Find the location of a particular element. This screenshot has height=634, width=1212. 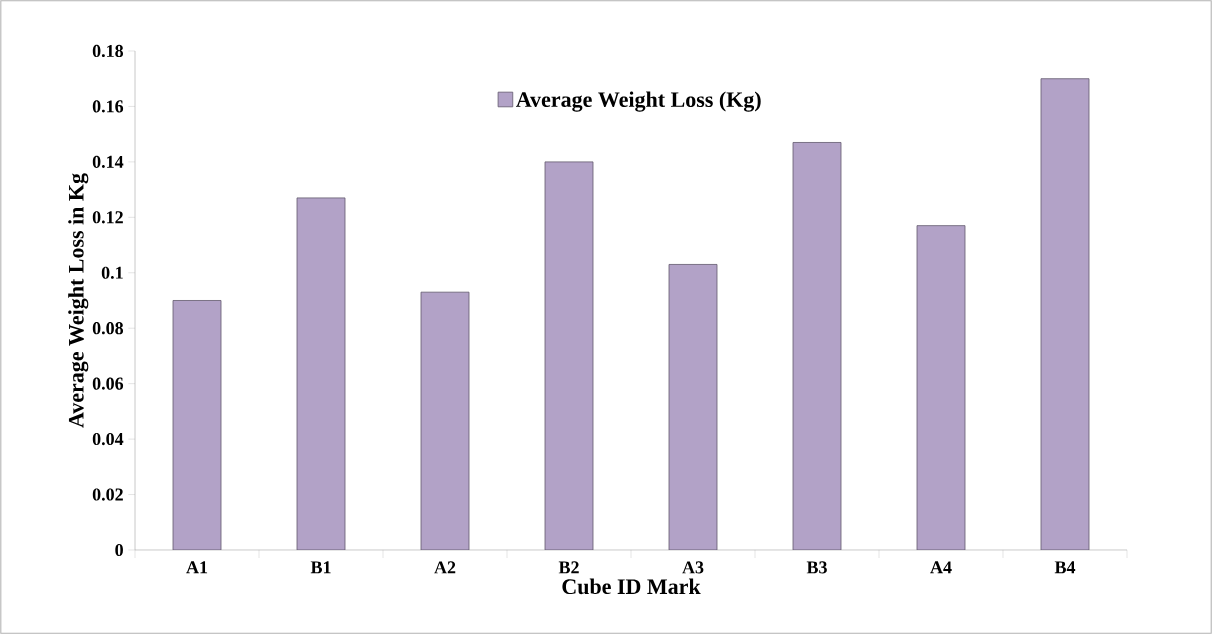

legend-label: Average Weight Loss (Kg) is located at coordinates (638, 101).